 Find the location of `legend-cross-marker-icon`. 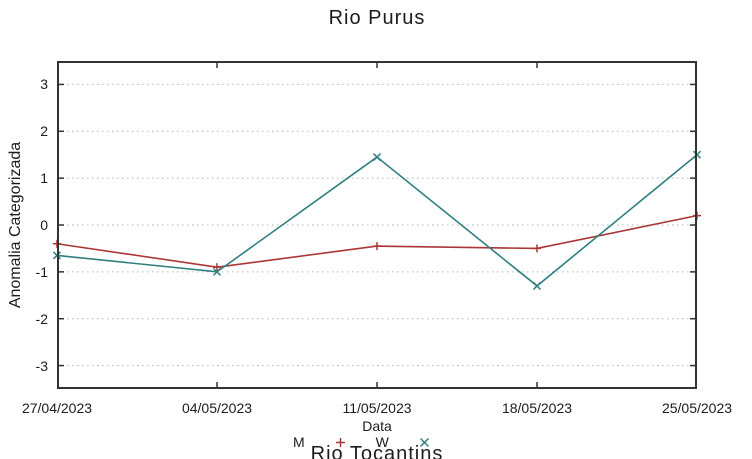

legend-cross-marker-icon is located at coordinates (424, 442).